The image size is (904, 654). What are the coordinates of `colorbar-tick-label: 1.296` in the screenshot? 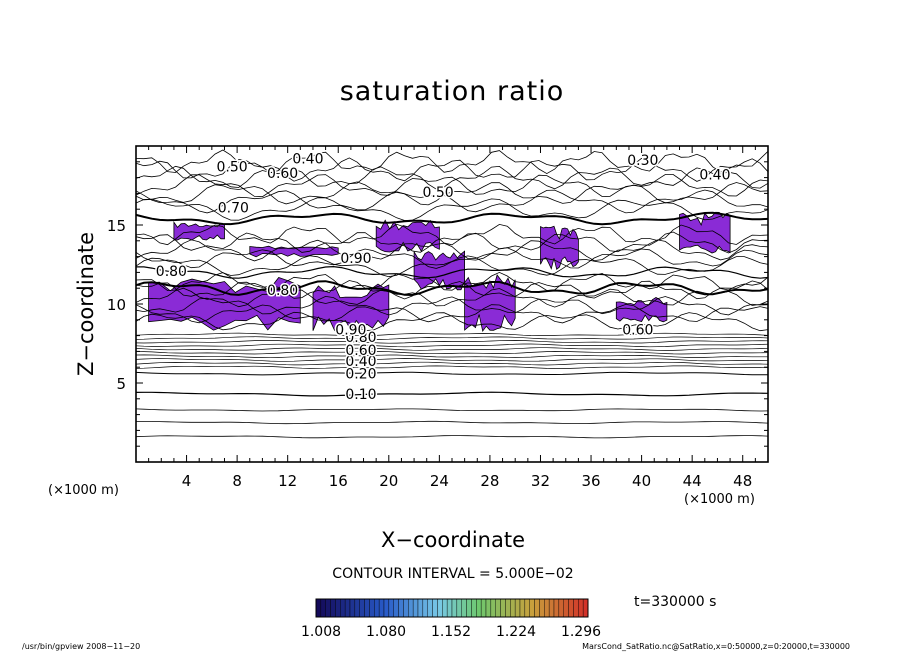 It's located at (581, 632).